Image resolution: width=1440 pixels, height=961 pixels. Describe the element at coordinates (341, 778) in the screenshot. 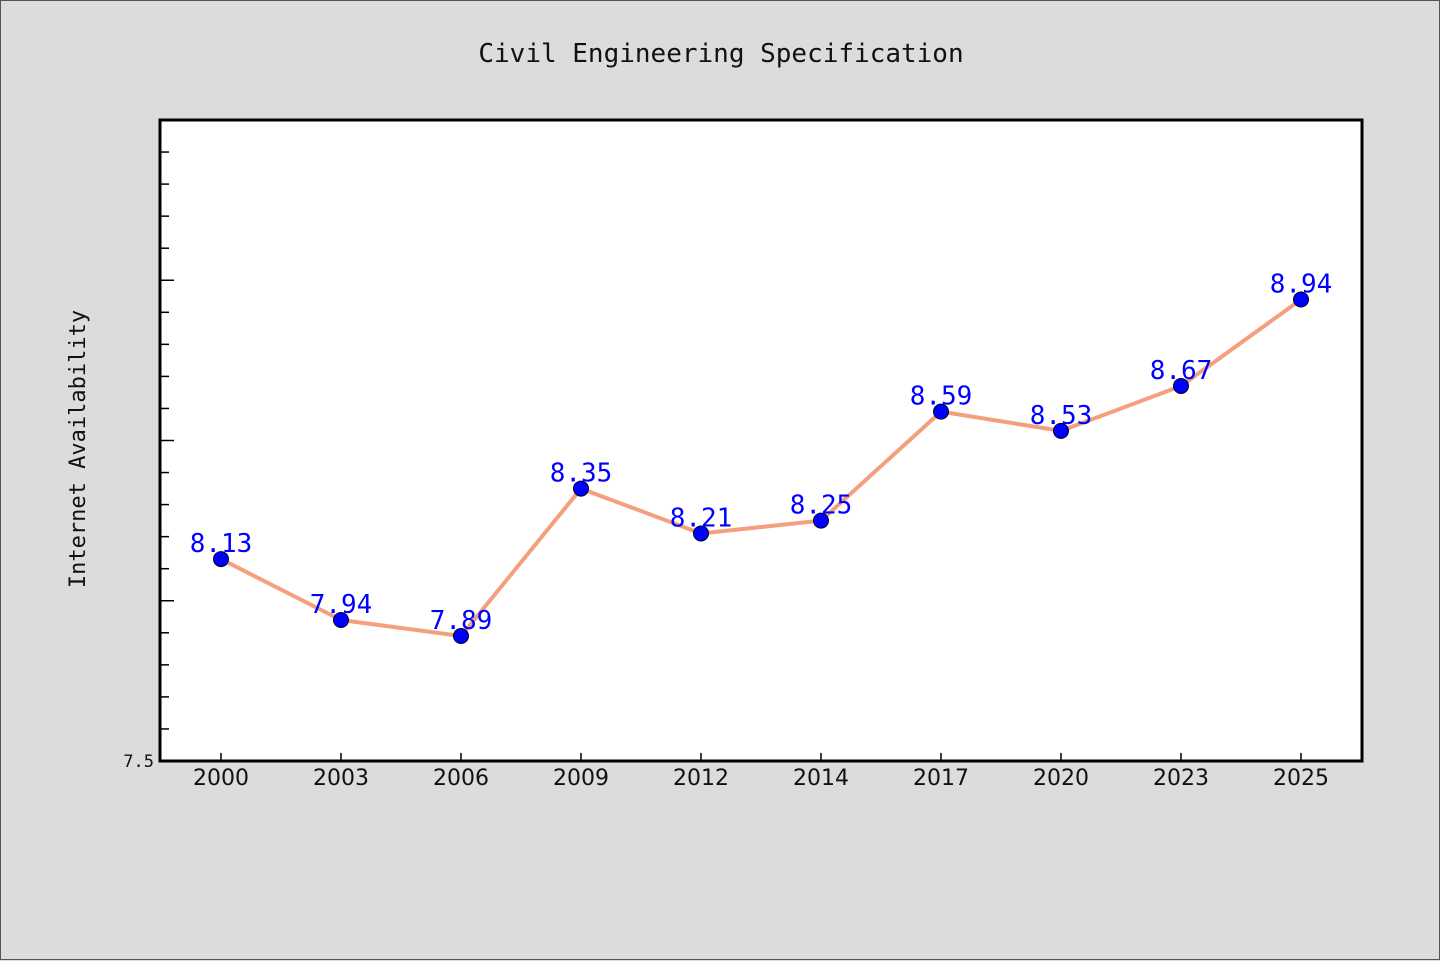

I see `x-tick-label: 2003` at that location.